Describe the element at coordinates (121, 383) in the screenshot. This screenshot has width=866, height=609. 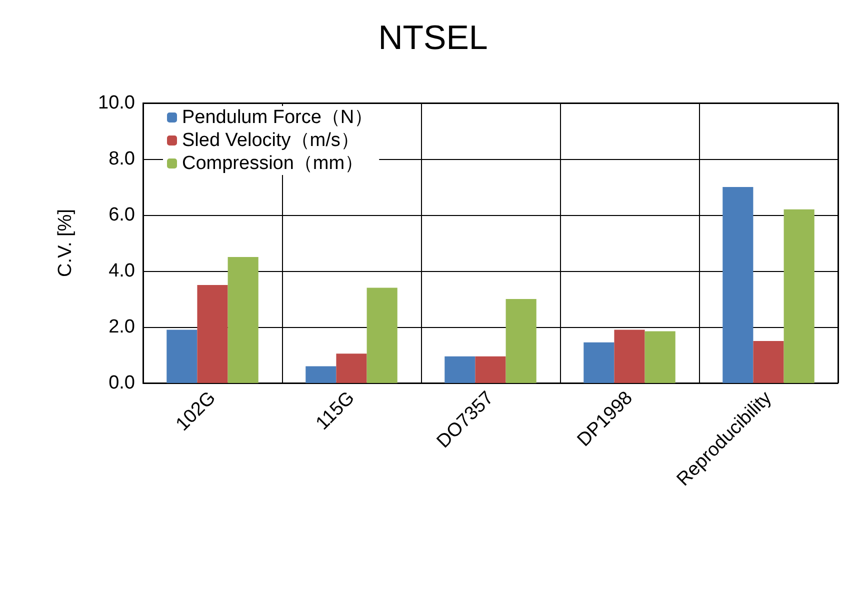
I see `y-tick-label: 0.0` at that location.